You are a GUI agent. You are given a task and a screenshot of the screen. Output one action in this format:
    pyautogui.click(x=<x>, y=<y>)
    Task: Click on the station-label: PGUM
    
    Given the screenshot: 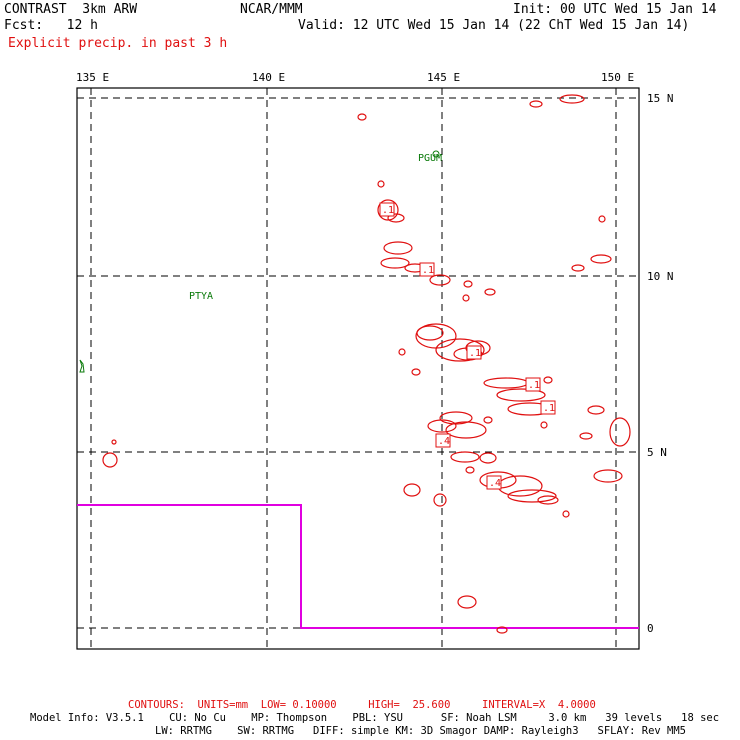 What is the action you would take?
    pyautogui.click(x=430, y=158)
    